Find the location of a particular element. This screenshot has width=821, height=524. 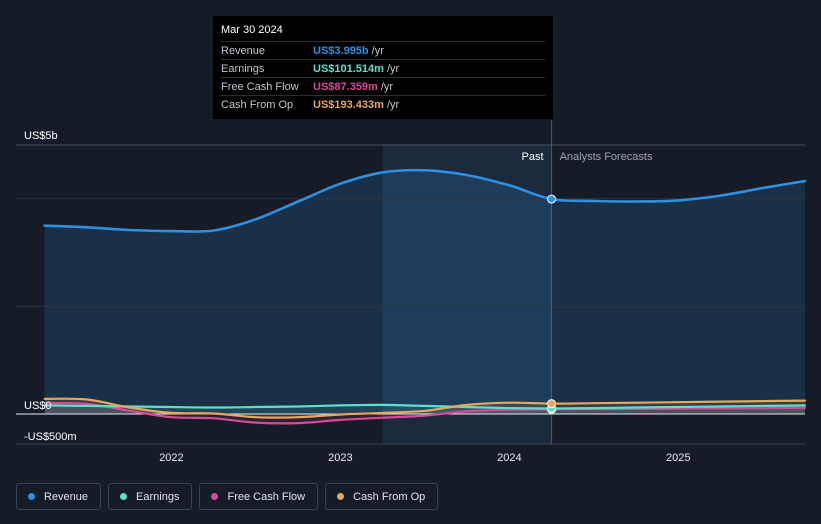

legend-item-earnings: Earnings is located at coordinates (150, 496).